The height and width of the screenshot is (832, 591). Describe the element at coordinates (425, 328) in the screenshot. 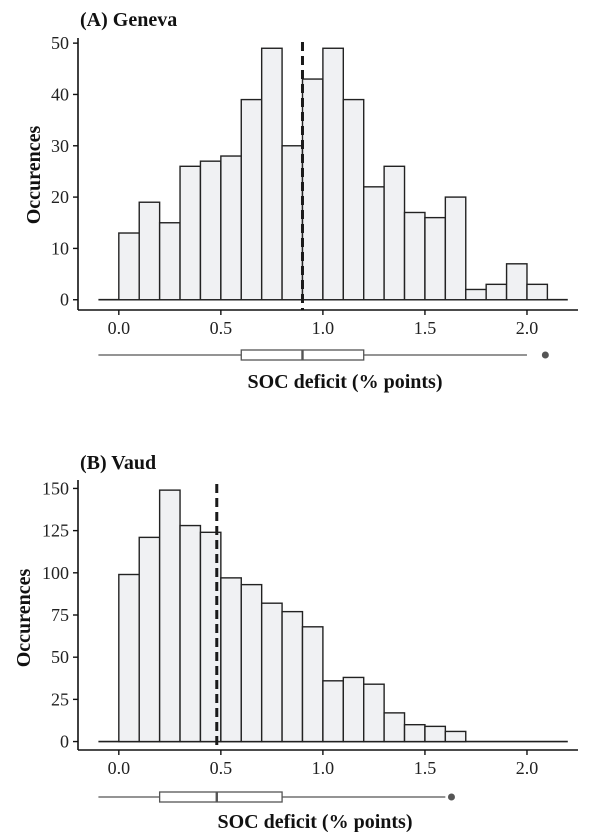

I see `x-tick-label-geneva-3: 1.5` at that location.